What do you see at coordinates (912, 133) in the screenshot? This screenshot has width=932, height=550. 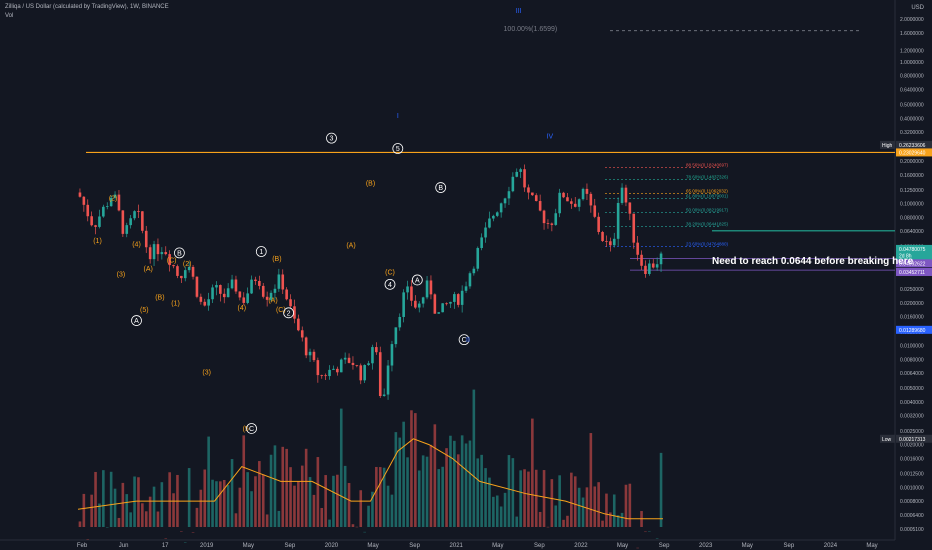 I see `y-tick-label: 0.3200000` at bounding box center [912, 133].